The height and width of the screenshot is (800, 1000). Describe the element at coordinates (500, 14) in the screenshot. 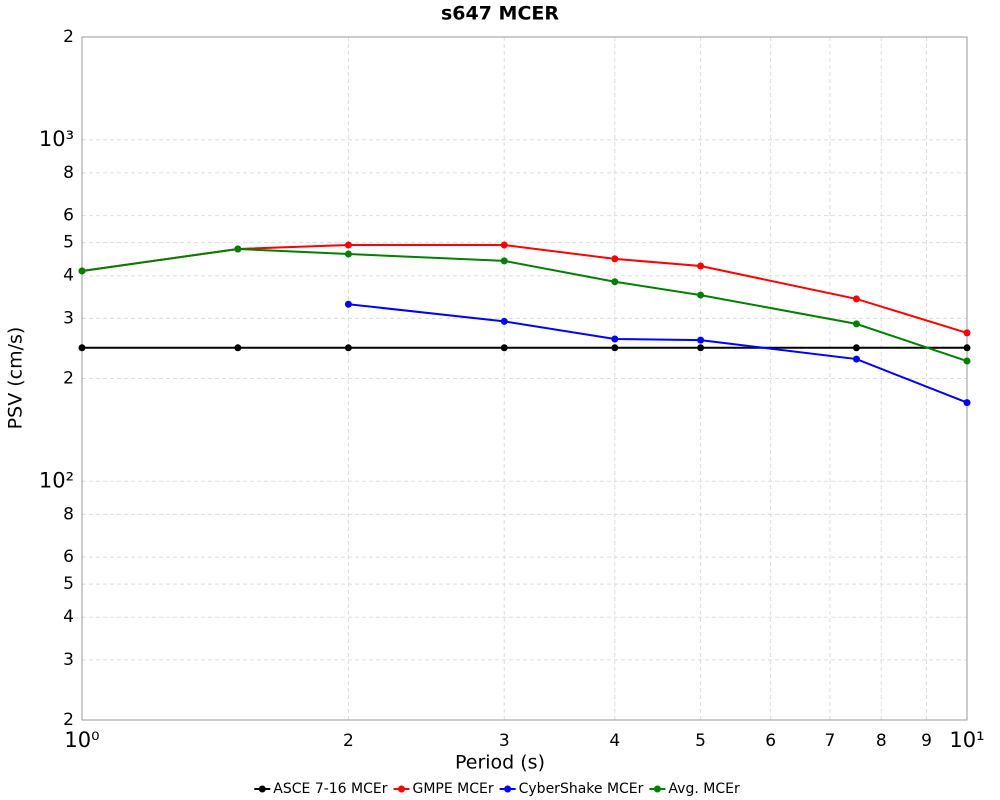

I see `chart-title: s647 MCER` at that location.